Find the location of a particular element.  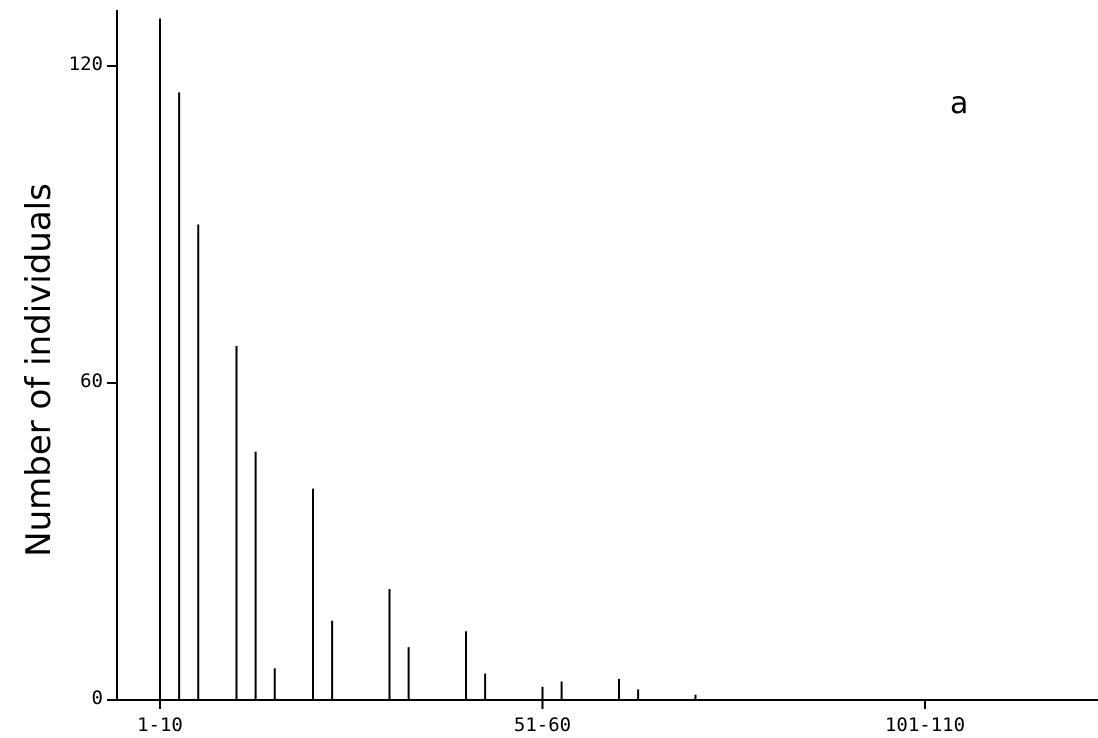

y-tick-label-0: 0 is located at coordinates (97, 698).